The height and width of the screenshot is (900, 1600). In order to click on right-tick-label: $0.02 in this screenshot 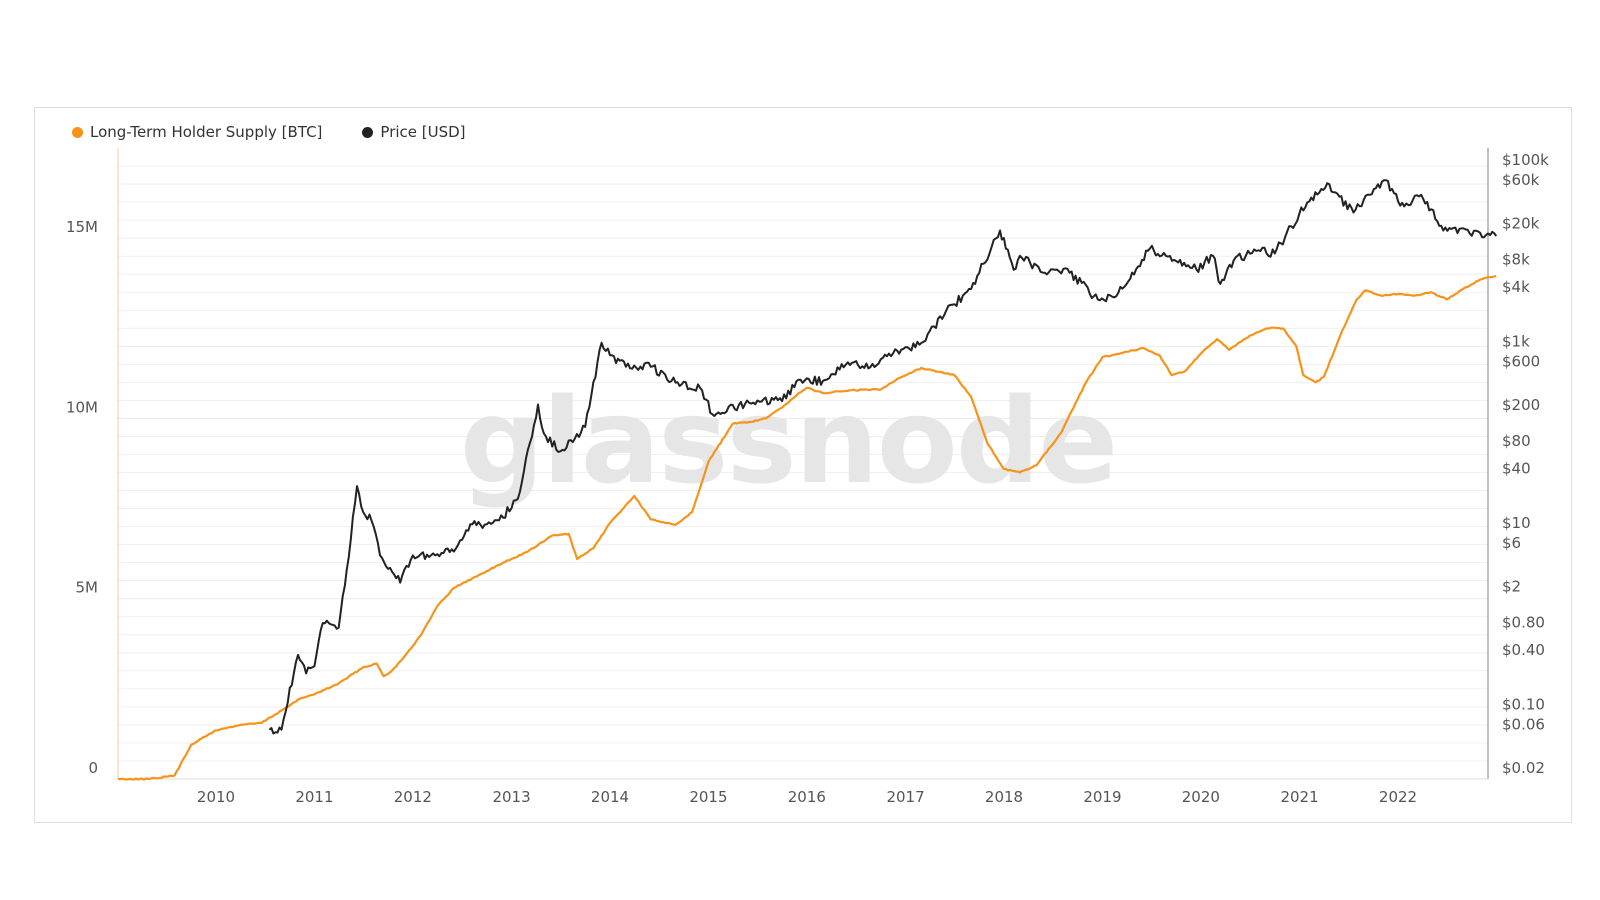, I will do `click(1523, 768)`.